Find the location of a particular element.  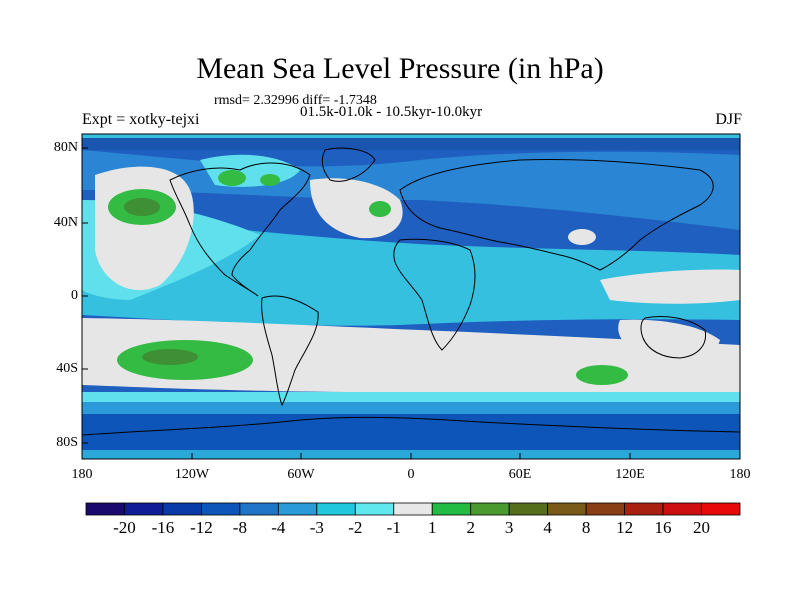

colorbar-label: -4 is located at coordinates (278, 527).